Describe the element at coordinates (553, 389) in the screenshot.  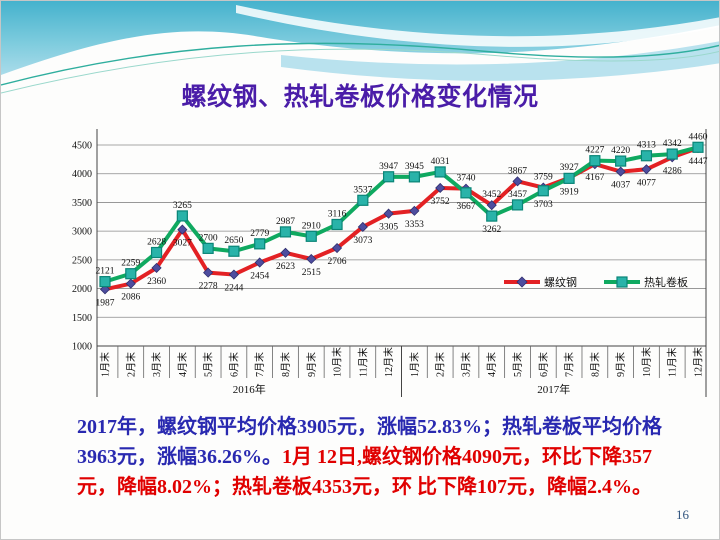
I see `year-label: 2017年` at that location.